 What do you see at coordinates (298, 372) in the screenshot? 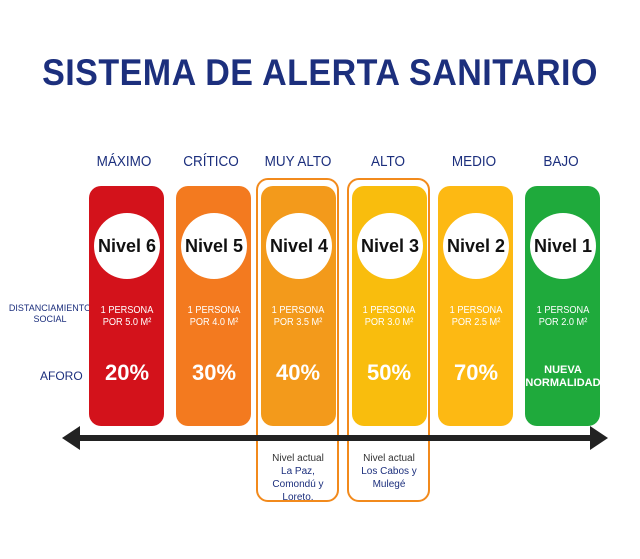
I see `aforo-4: 40%` at bounding box center [298, 372].